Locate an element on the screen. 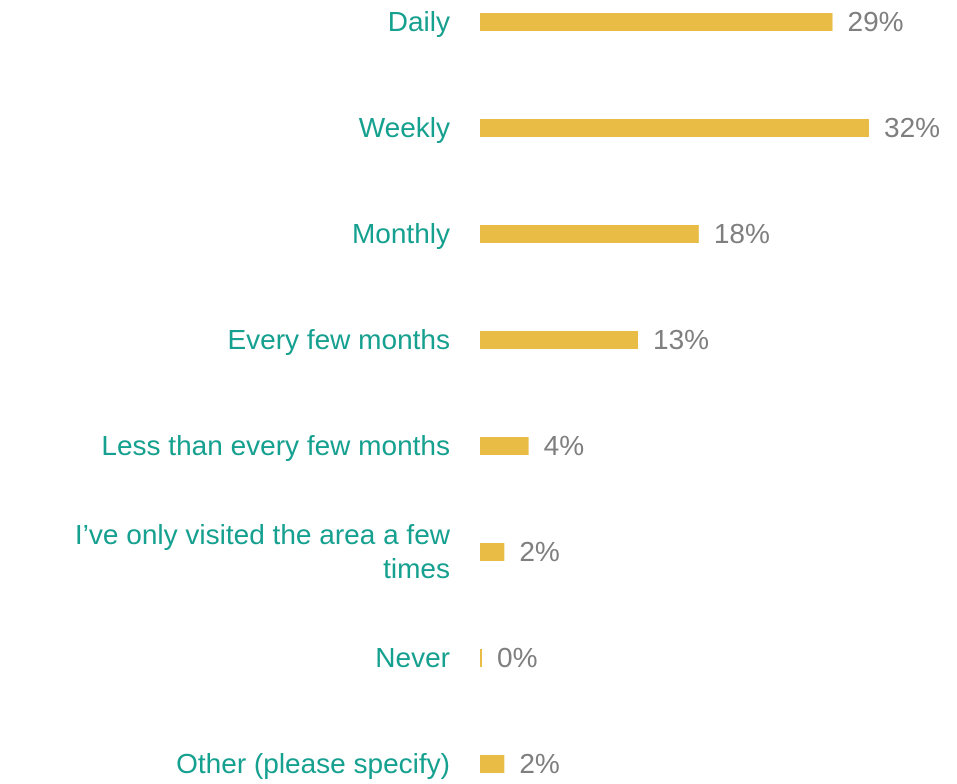 The image size is (957, 784). category-label: Weekly is located at coordinates (404, 127).